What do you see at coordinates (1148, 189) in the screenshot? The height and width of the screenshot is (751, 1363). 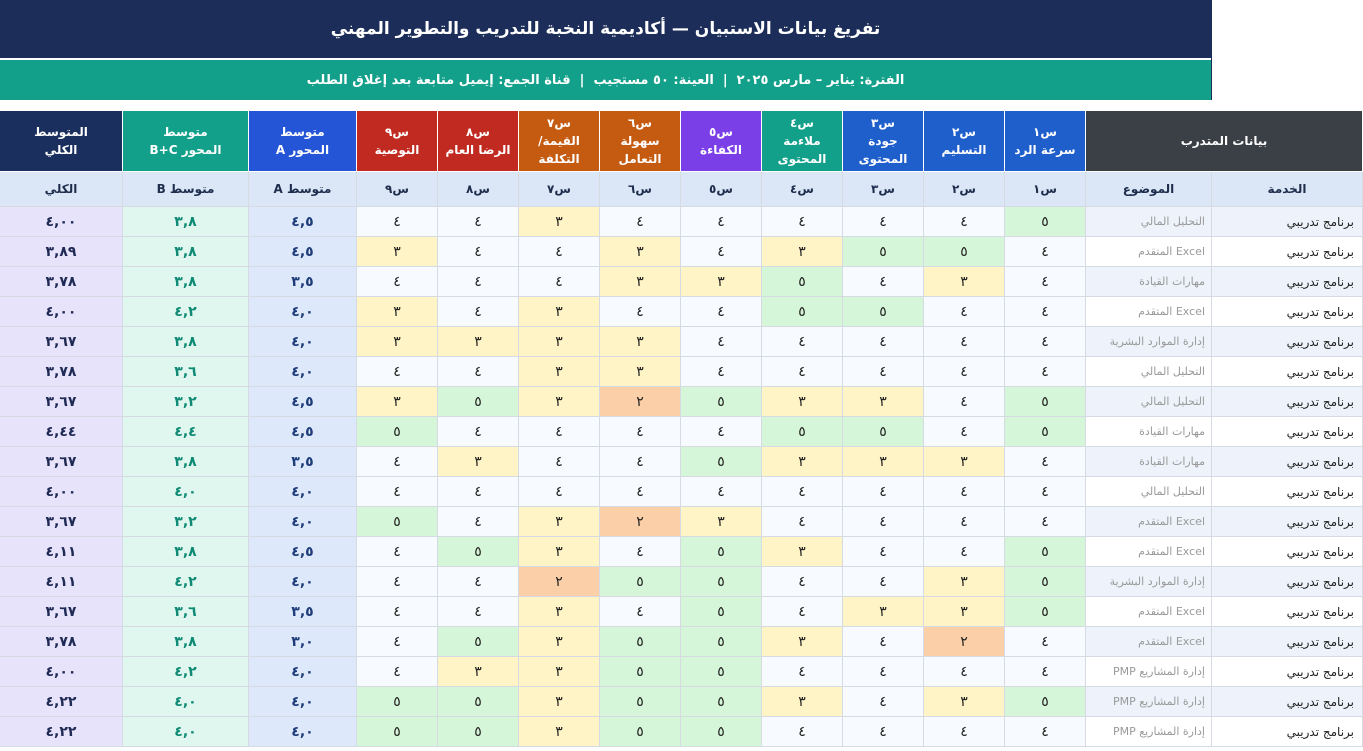 I see `sub-header: الموضوع` at bounding box center [1148, 189].